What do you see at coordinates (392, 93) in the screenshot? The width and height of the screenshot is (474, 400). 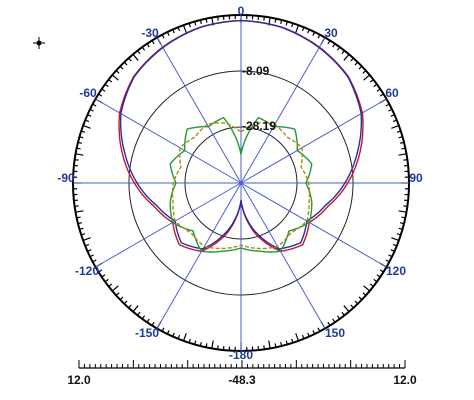 I see `angle-label-60: 60` at bounding box center [392, 93].